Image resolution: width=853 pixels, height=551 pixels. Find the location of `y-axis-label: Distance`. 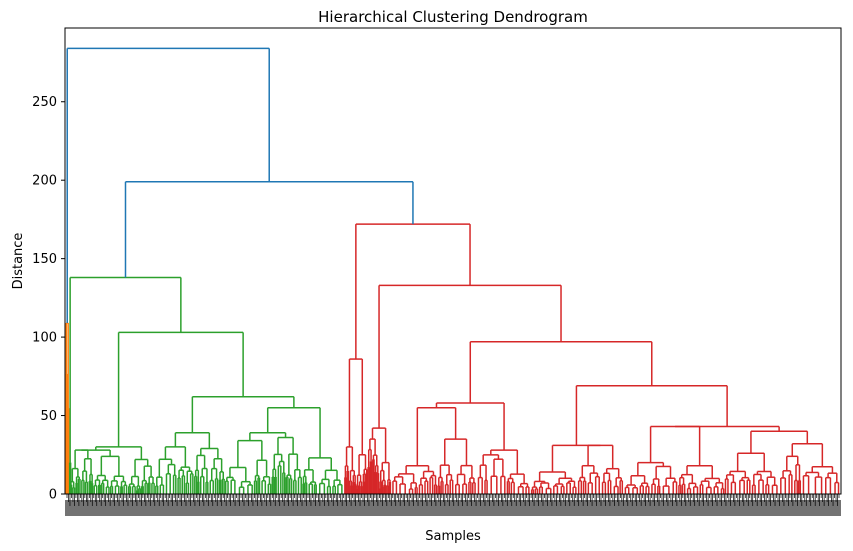

y-axis-label: Distance is located at coordinates (18, 261).